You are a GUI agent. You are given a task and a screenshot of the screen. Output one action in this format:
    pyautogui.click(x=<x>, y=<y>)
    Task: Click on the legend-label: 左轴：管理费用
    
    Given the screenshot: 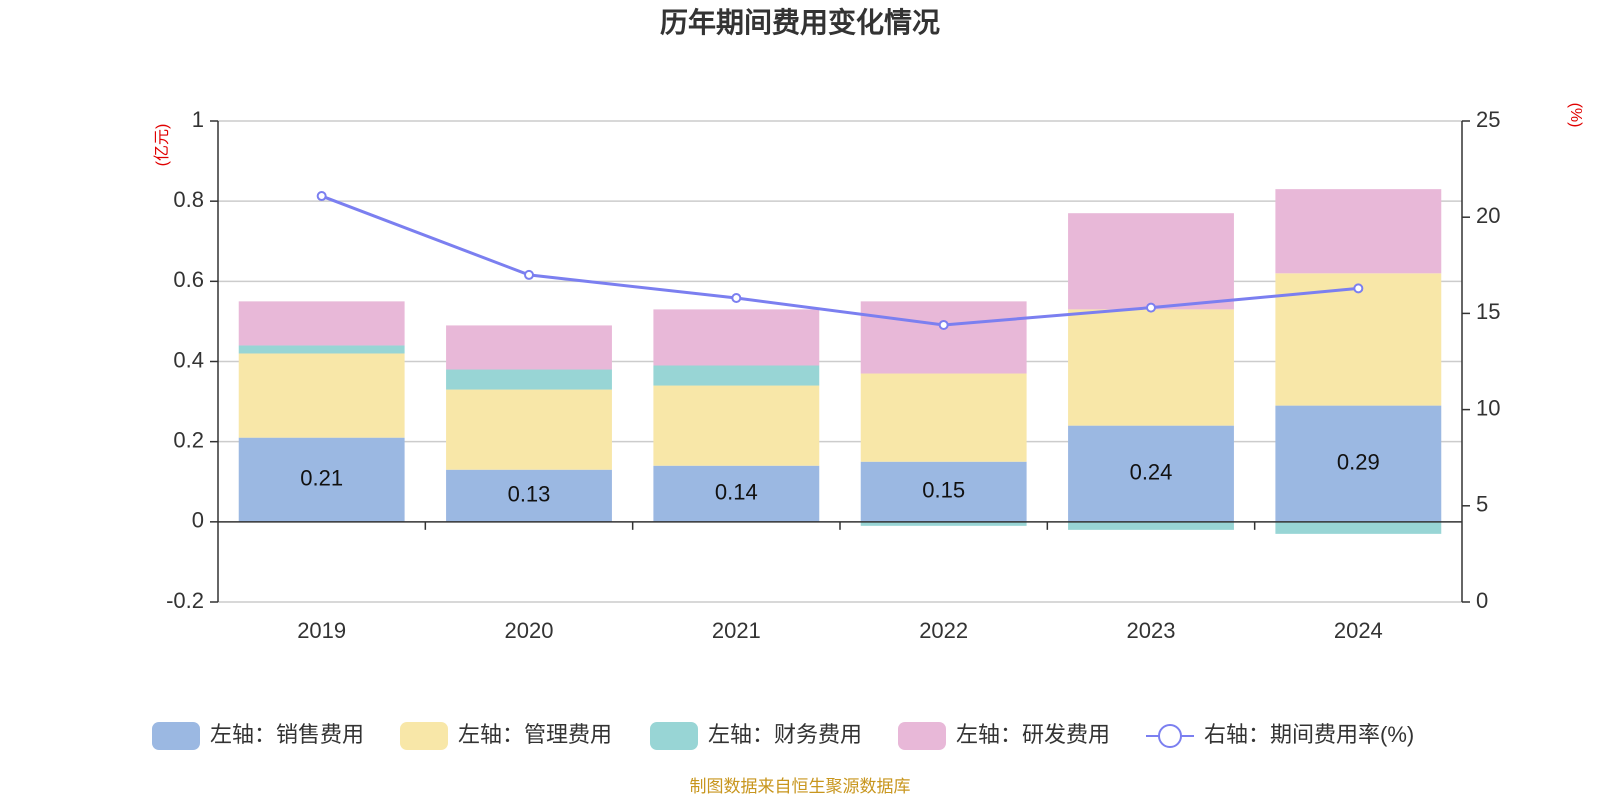 What is the action you would take?
    pyautogui.click(x=535, y=734)
    